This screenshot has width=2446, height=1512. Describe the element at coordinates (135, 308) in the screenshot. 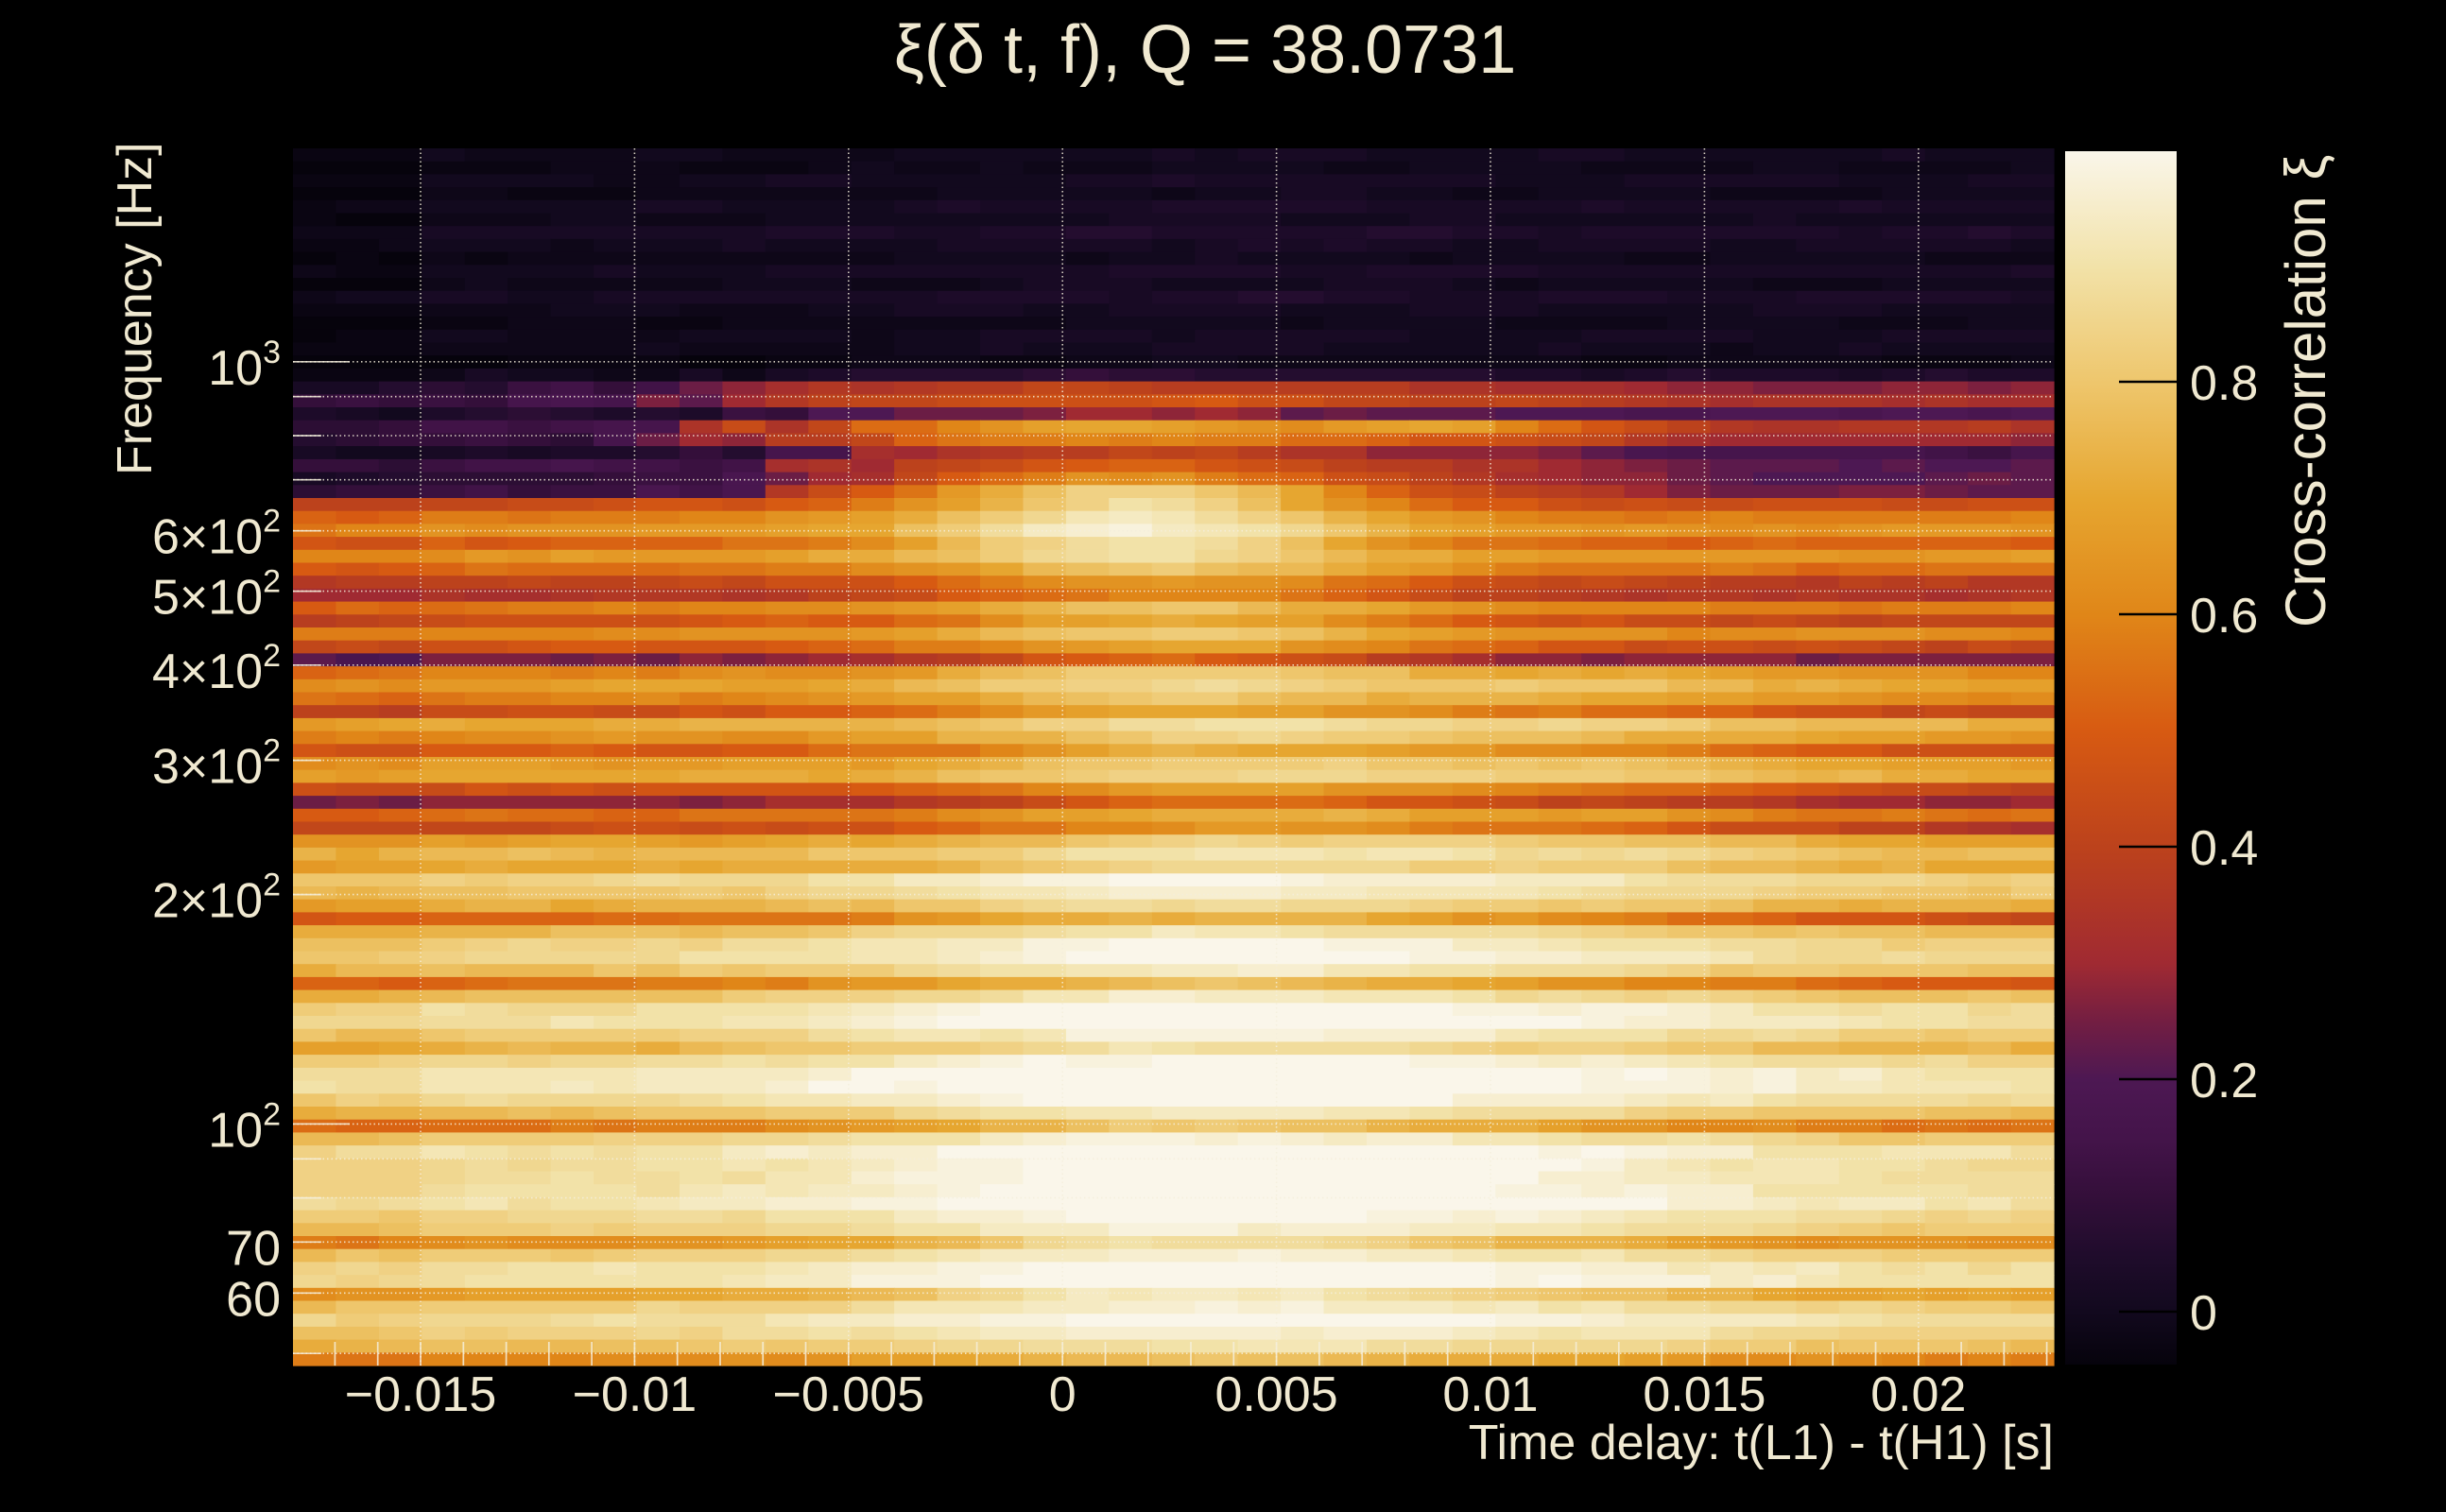

I see `svg-text: Frequency [Hz]` at that location.